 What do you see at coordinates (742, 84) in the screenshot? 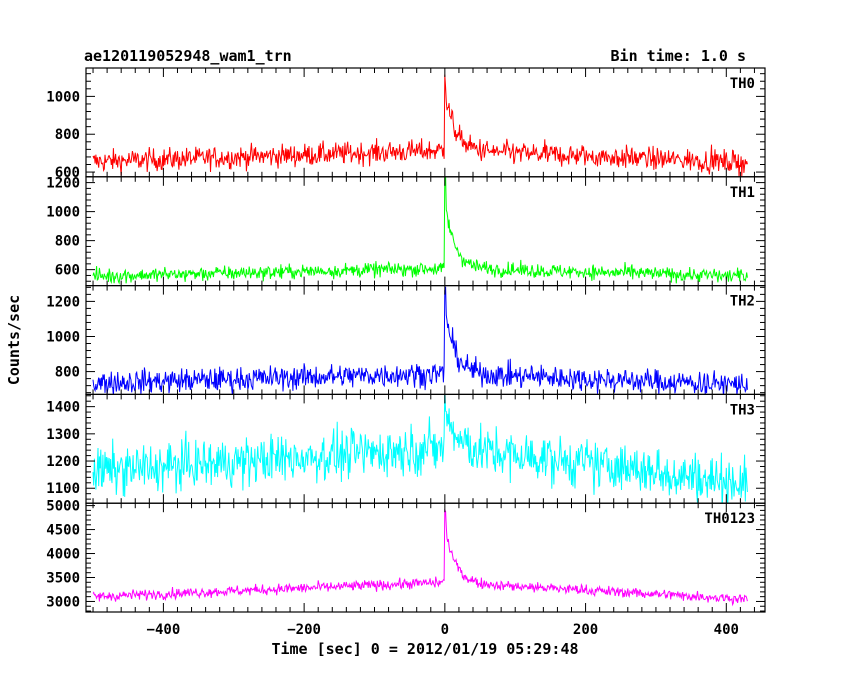
I see `panel-label-th0: TH0` at bounding box center [742, 84].